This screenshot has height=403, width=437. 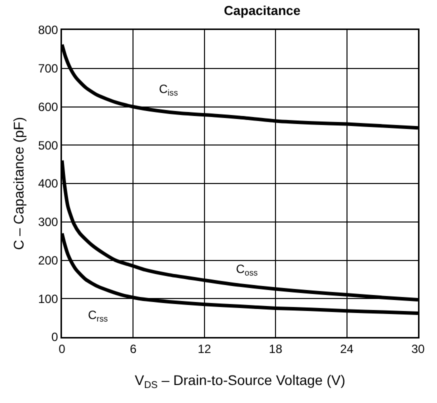 What do you see at coordinates (48, 107) in the screenshot?
I see `y-tick-label: 600` at bounding box center [48, 107].